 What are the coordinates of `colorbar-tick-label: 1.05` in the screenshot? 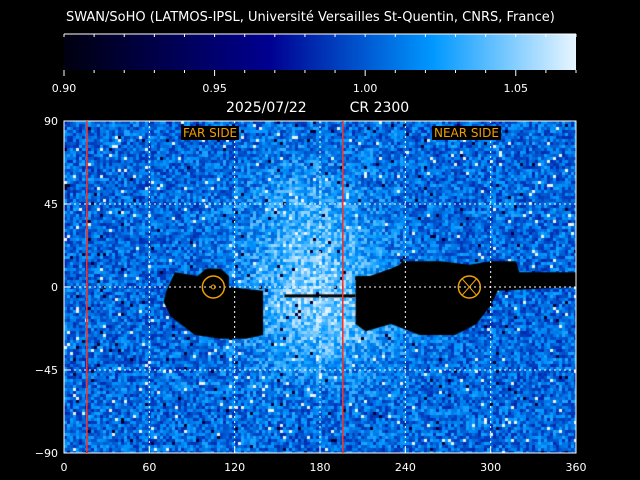 It's located at (516, 88).